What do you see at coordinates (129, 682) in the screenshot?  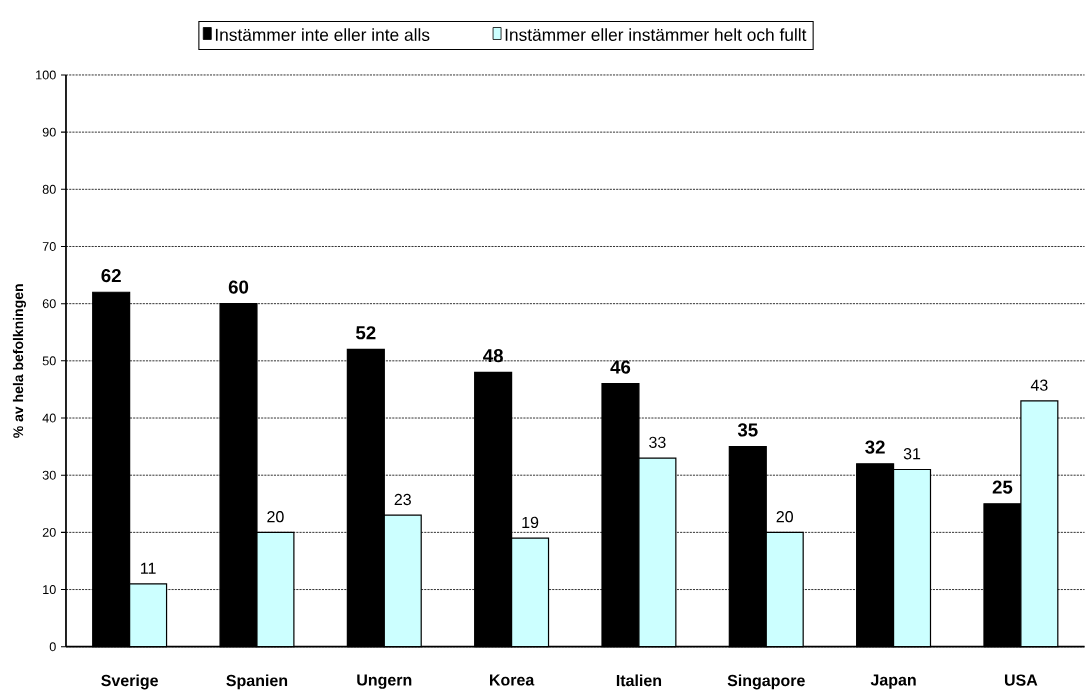 I see `x-tick-label: Sverige` at bounding box center [129, 682].